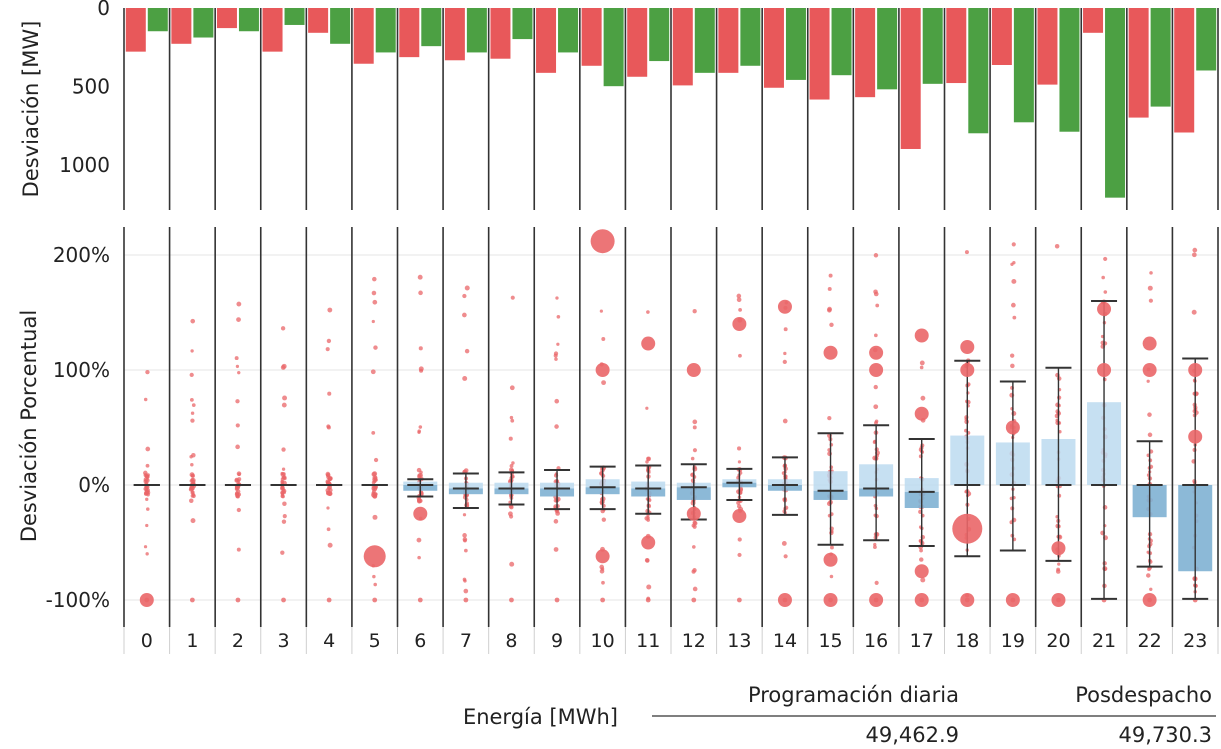  I want to click on bottom-y-axis-label: Desviación Porcentual, so click(29, 426).